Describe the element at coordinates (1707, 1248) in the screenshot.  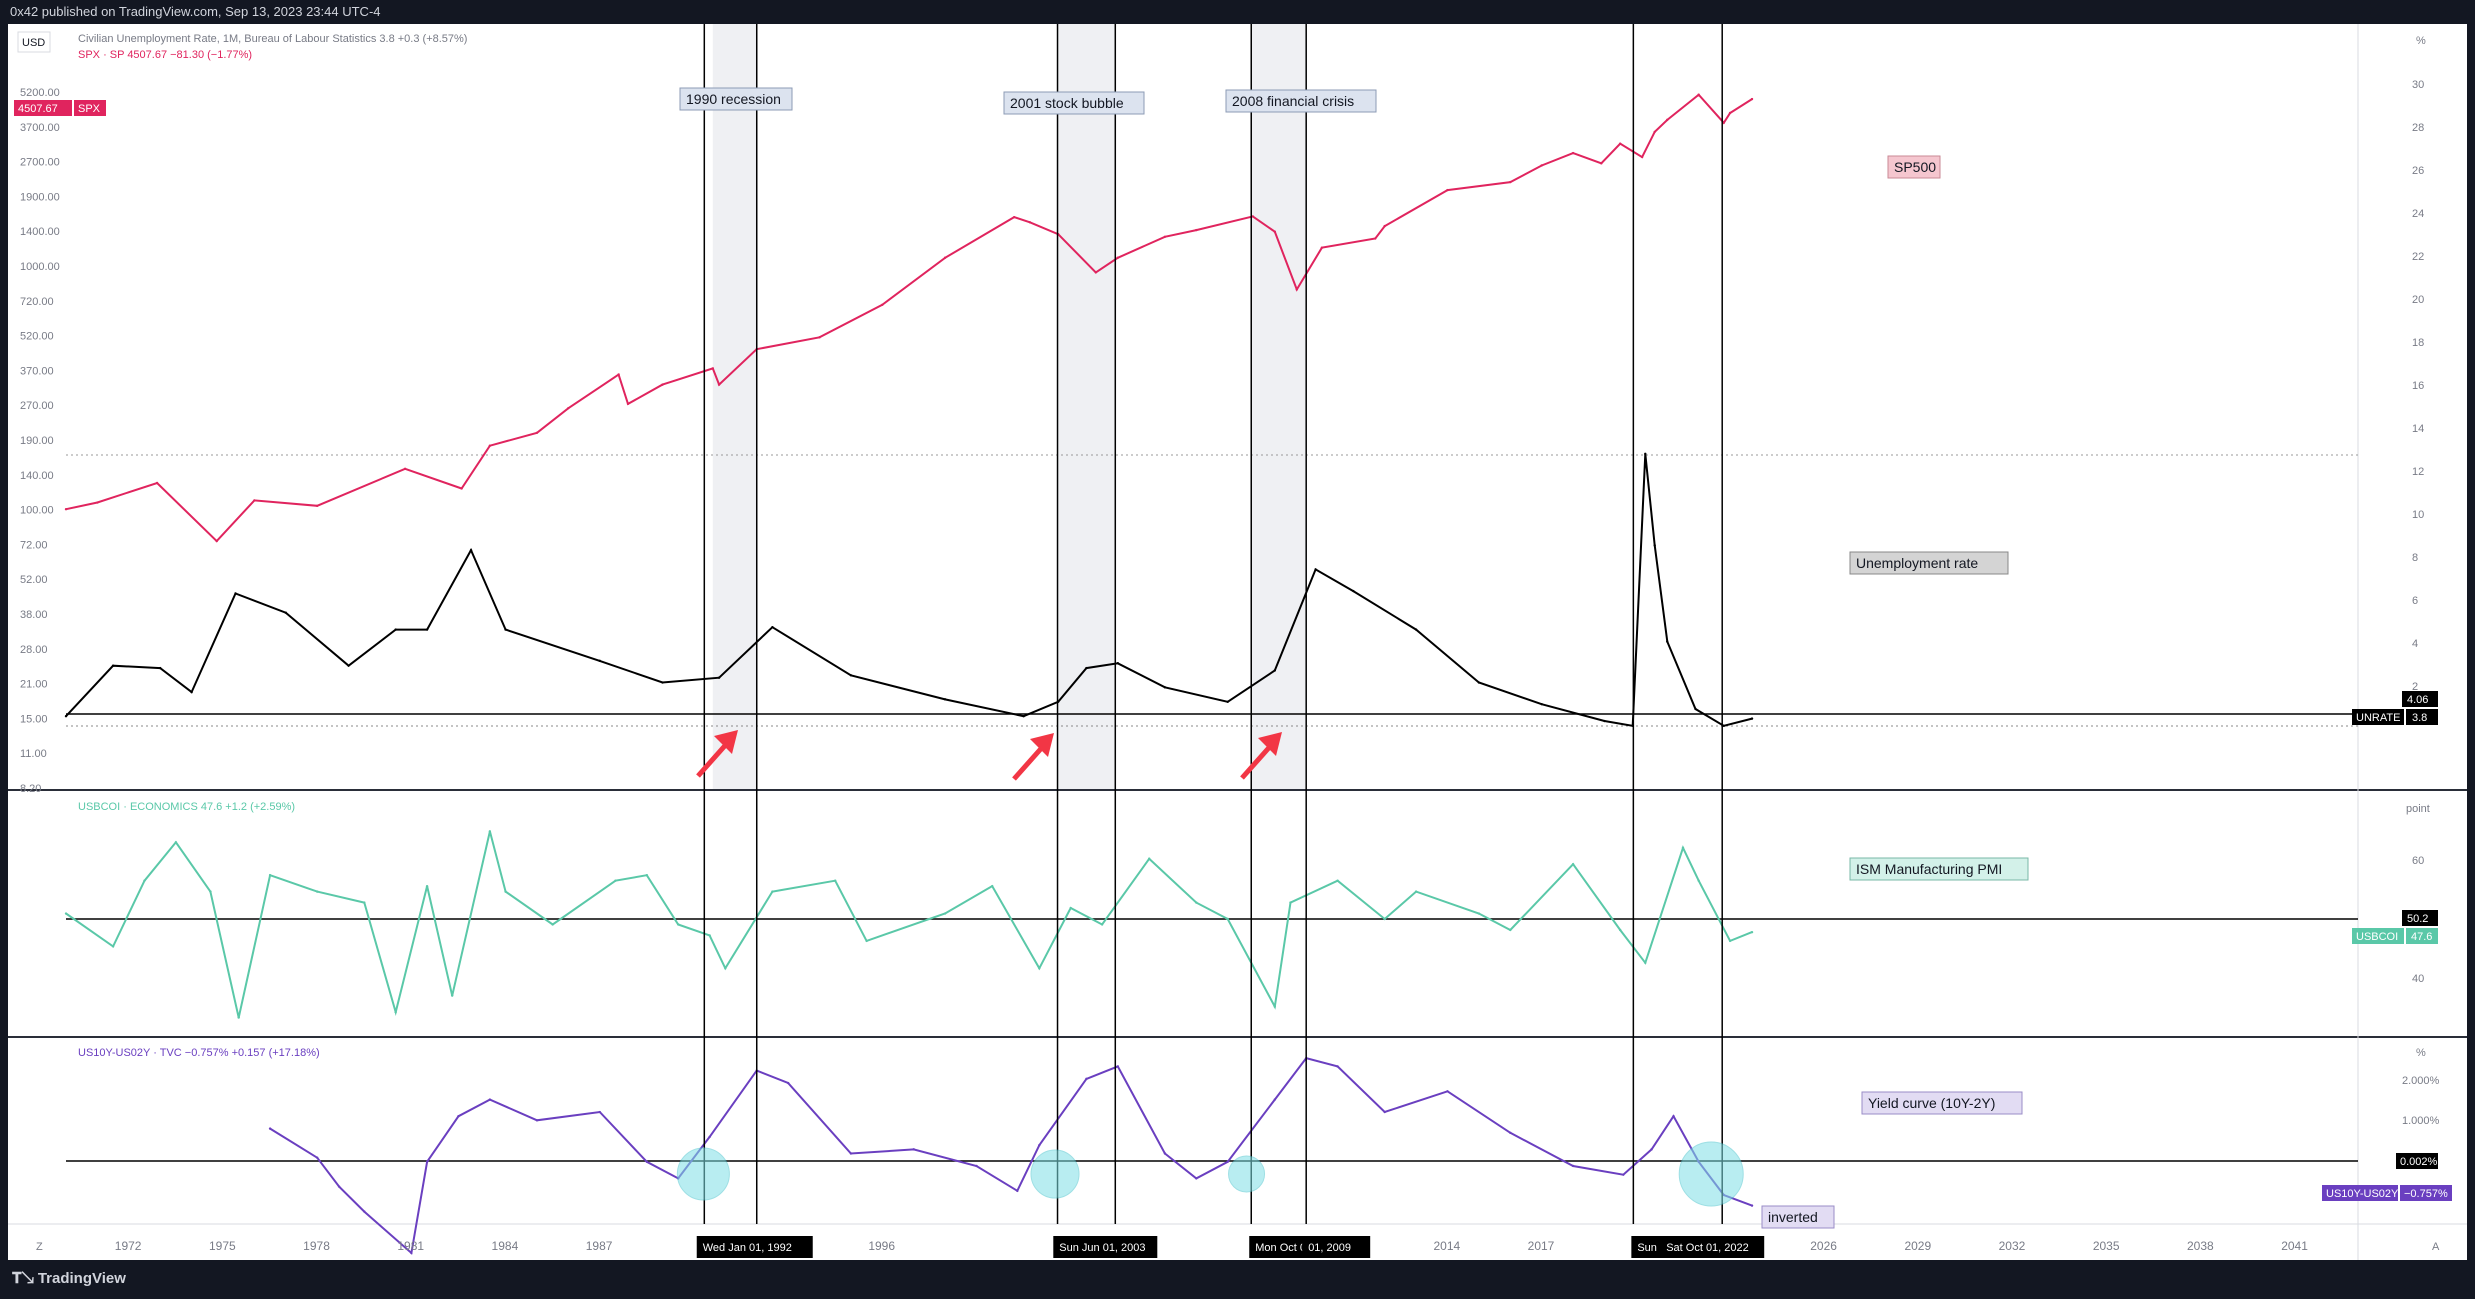
I see `date-badge-text: Sat Oct 01, 2022` at that location.